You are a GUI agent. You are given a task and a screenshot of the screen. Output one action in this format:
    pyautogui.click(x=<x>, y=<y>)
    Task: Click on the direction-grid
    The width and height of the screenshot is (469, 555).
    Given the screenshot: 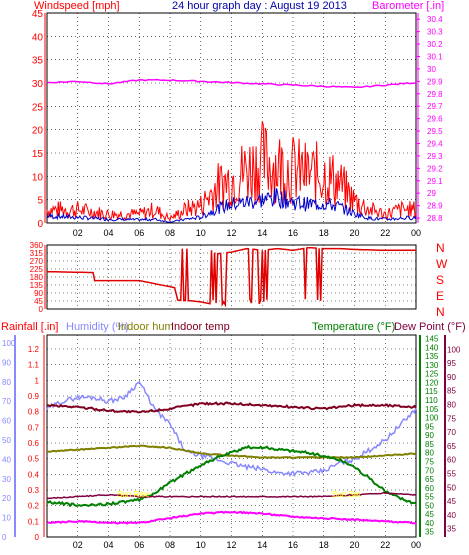 What is the action you would take?
    pyautogui.click(x=232, y=277)
    